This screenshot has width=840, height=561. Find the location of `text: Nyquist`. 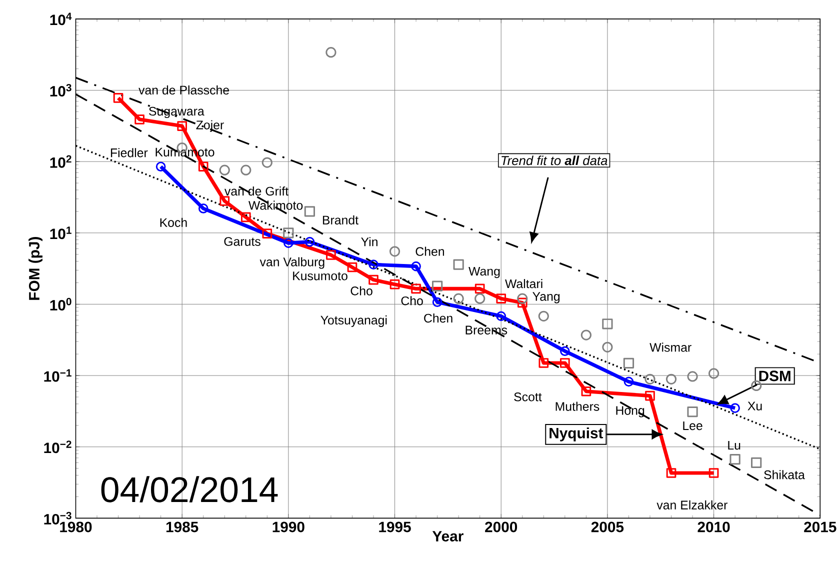

text: Nyquist is located at coordinates (577, 434).